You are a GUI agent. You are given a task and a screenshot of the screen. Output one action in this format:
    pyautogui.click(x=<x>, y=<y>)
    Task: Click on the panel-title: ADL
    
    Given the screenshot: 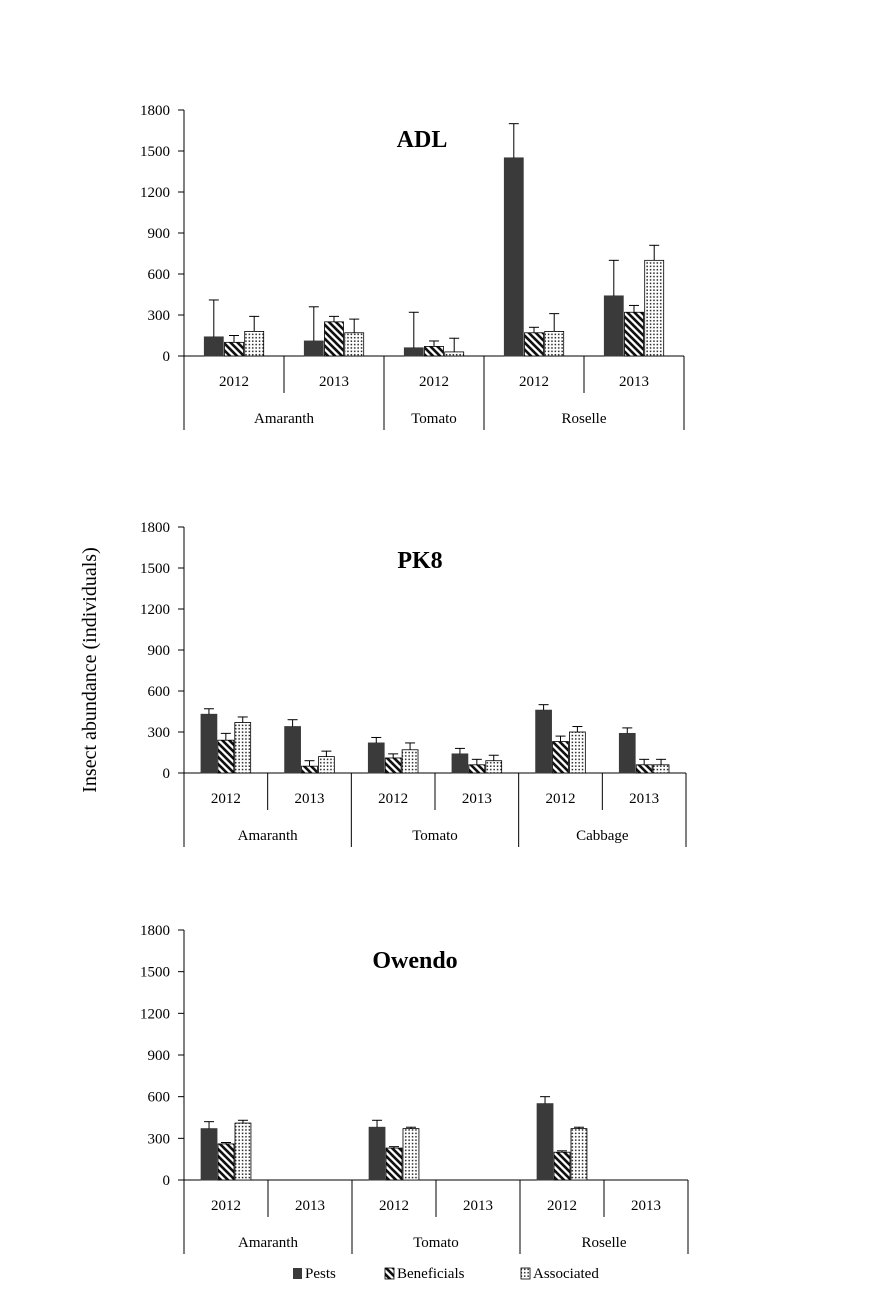 What is the action you would take?
    pyautogui.click(x=422, y=140)
    